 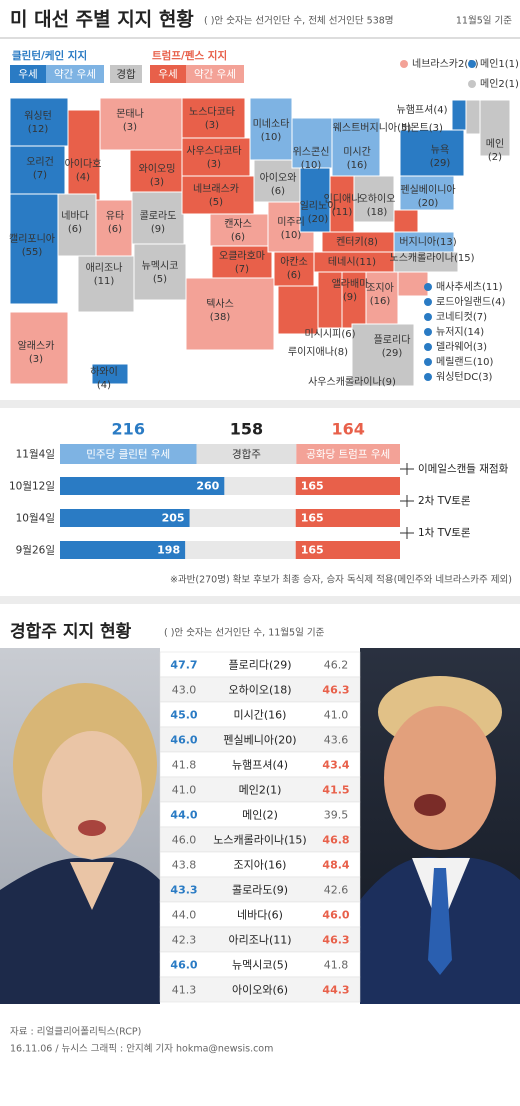 I want to click on text-part: 노스다코타, so click(x=212, y=112).